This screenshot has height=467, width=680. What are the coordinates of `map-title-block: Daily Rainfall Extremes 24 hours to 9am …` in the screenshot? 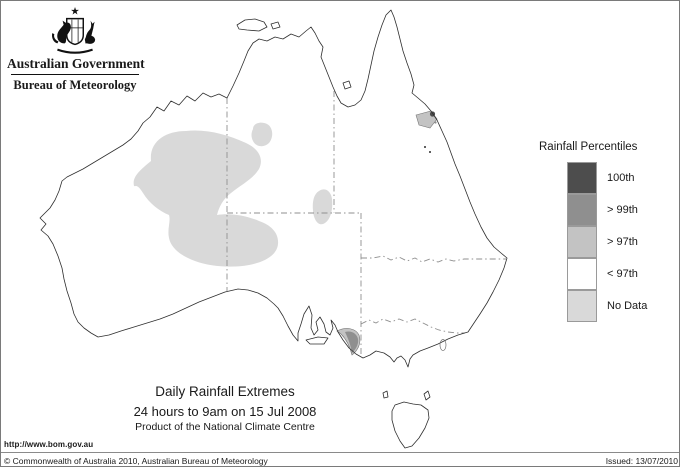 It's located at (225, 408).